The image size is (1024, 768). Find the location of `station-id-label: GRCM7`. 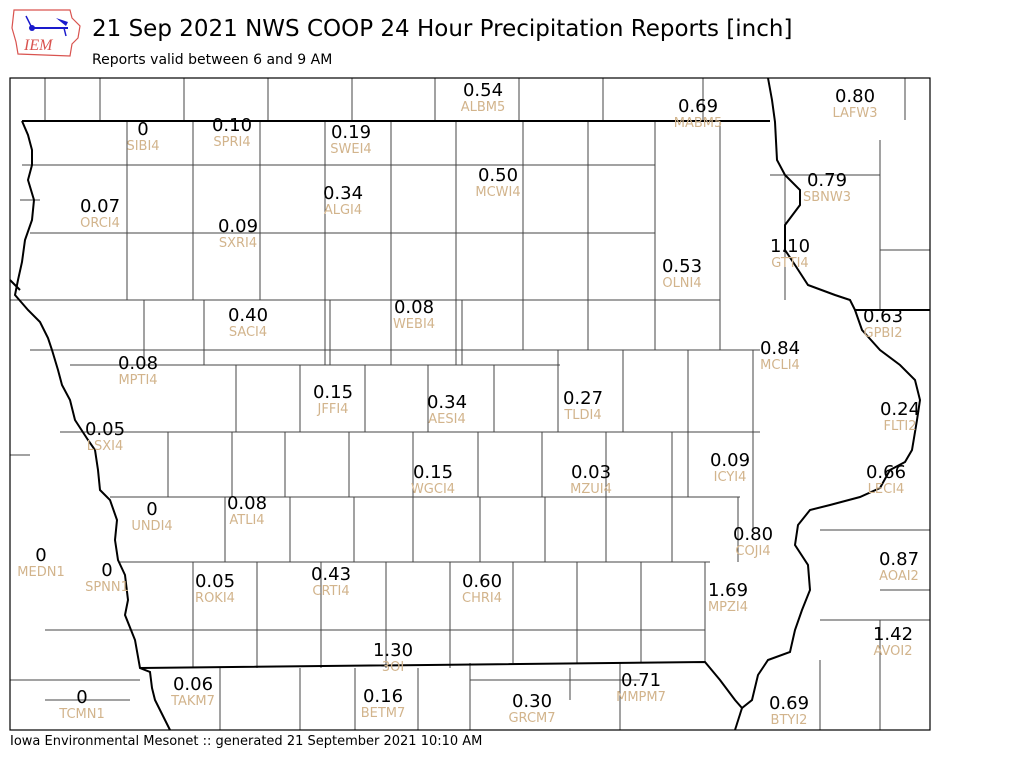

station-id-label: GRCM7 is located at coordinates (532, 718).